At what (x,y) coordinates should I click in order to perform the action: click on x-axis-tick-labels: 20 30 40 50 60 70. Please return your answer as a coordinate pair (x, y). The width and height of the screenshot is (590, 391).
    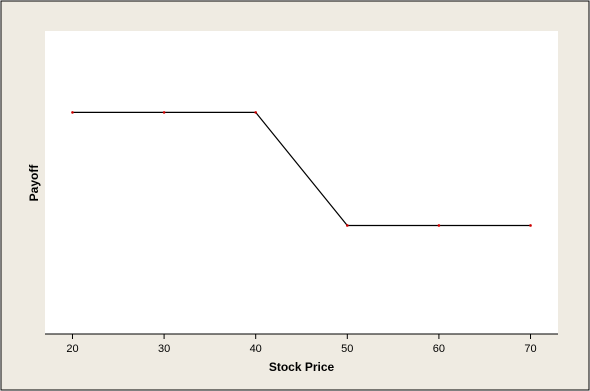
    Looking at the image, I should click on (301, 349).